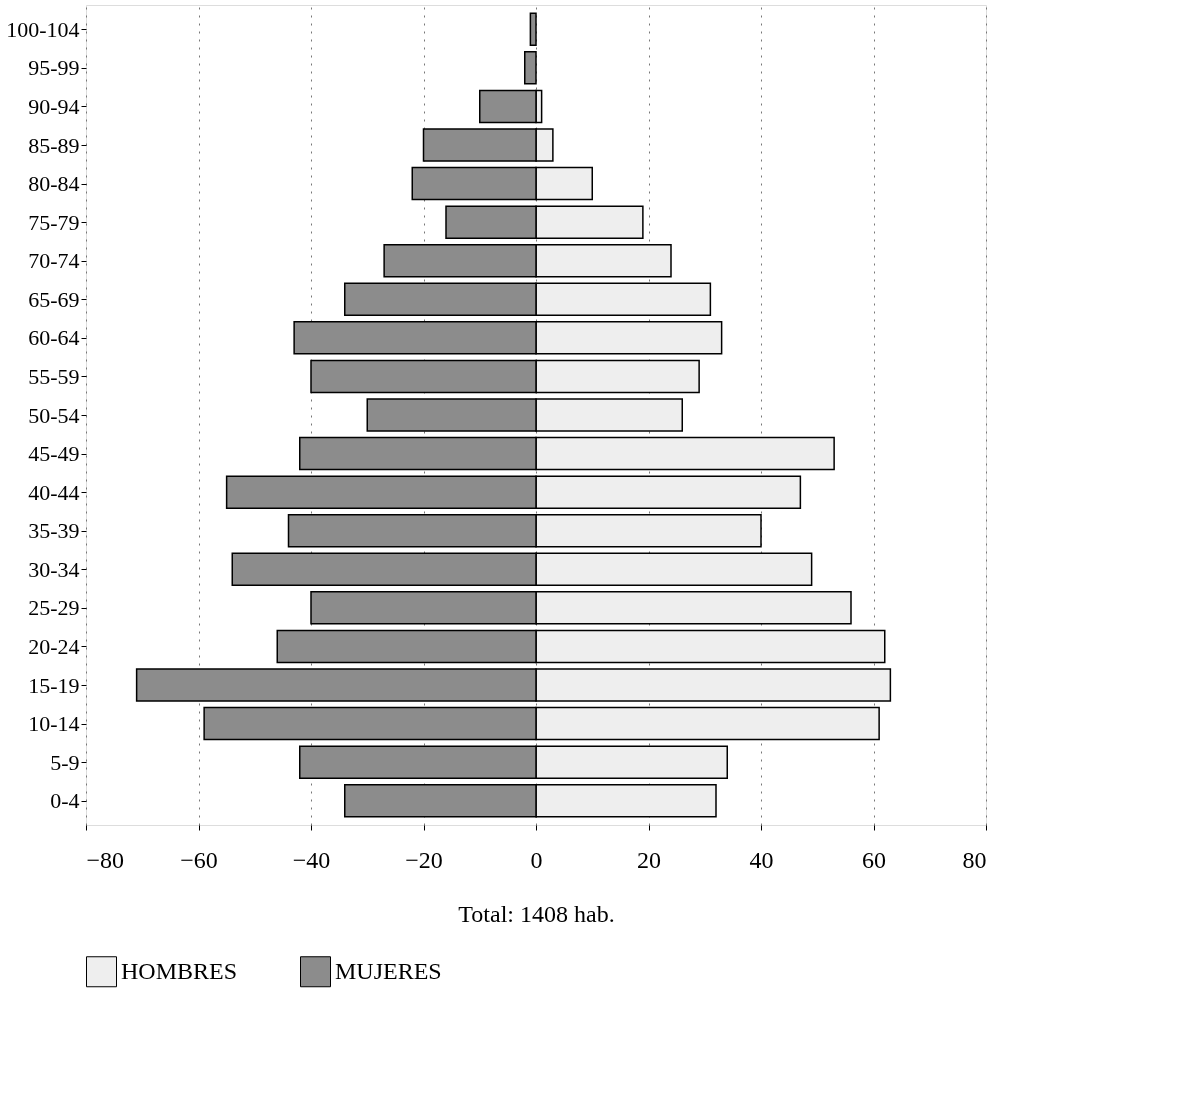  Describe the element at coordinates (105, 859) in the screenshot. I see `x-tick-label: −80` at that location.